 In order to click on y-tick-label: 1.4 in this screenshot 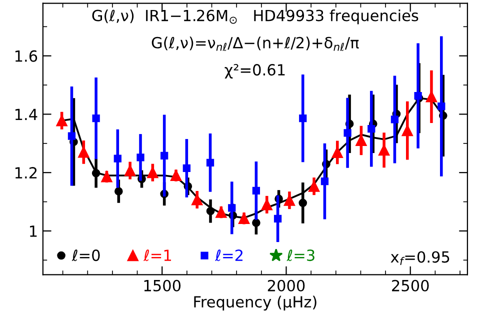, I will do `click(26, 114)`.